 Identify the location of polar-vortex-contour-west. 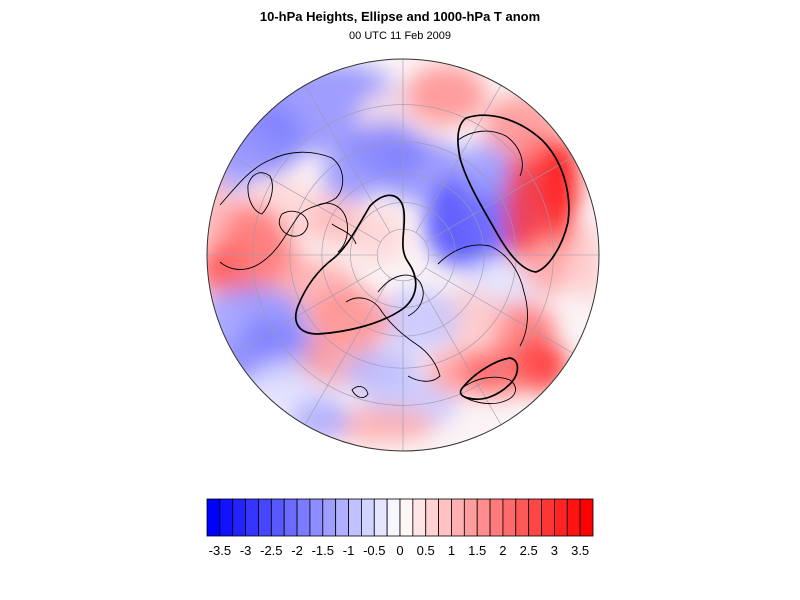
(355, 264).